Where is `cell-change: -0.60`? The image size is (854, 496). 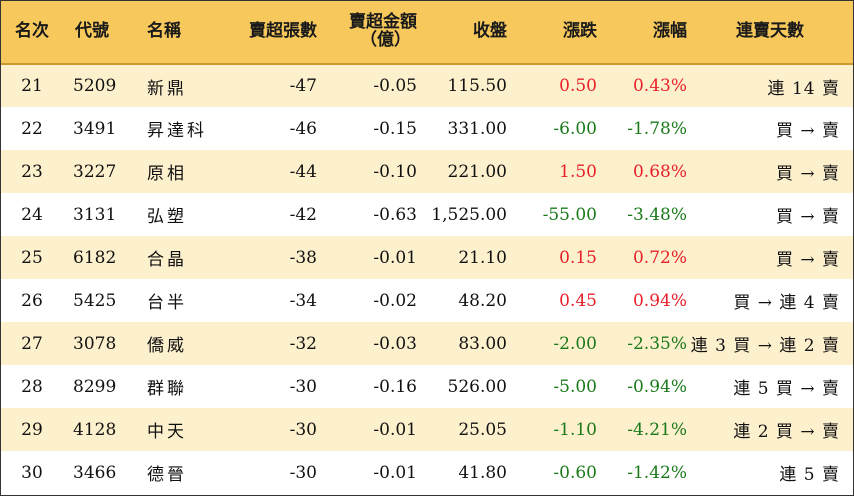 cell-change: -0.60 is located at coordinates (575, 472).